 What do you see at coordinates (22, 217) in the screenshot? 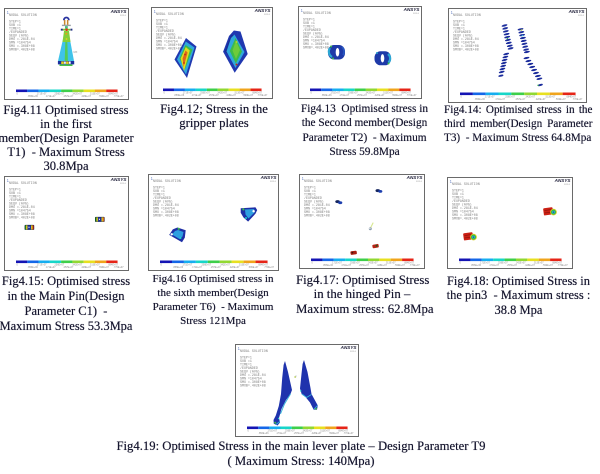
I see `svg-text: SMXB=.402E+08` at bounding box center [22, 217].